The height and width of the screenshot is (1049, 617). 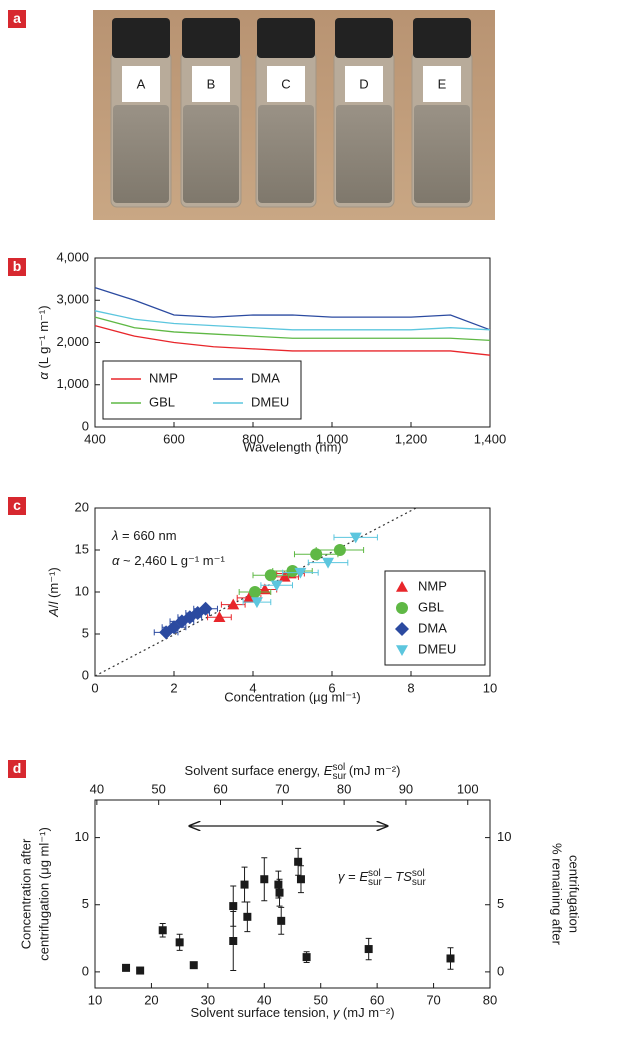 I want to click on x2-tick-label: 70, so click(x=282, y=788).